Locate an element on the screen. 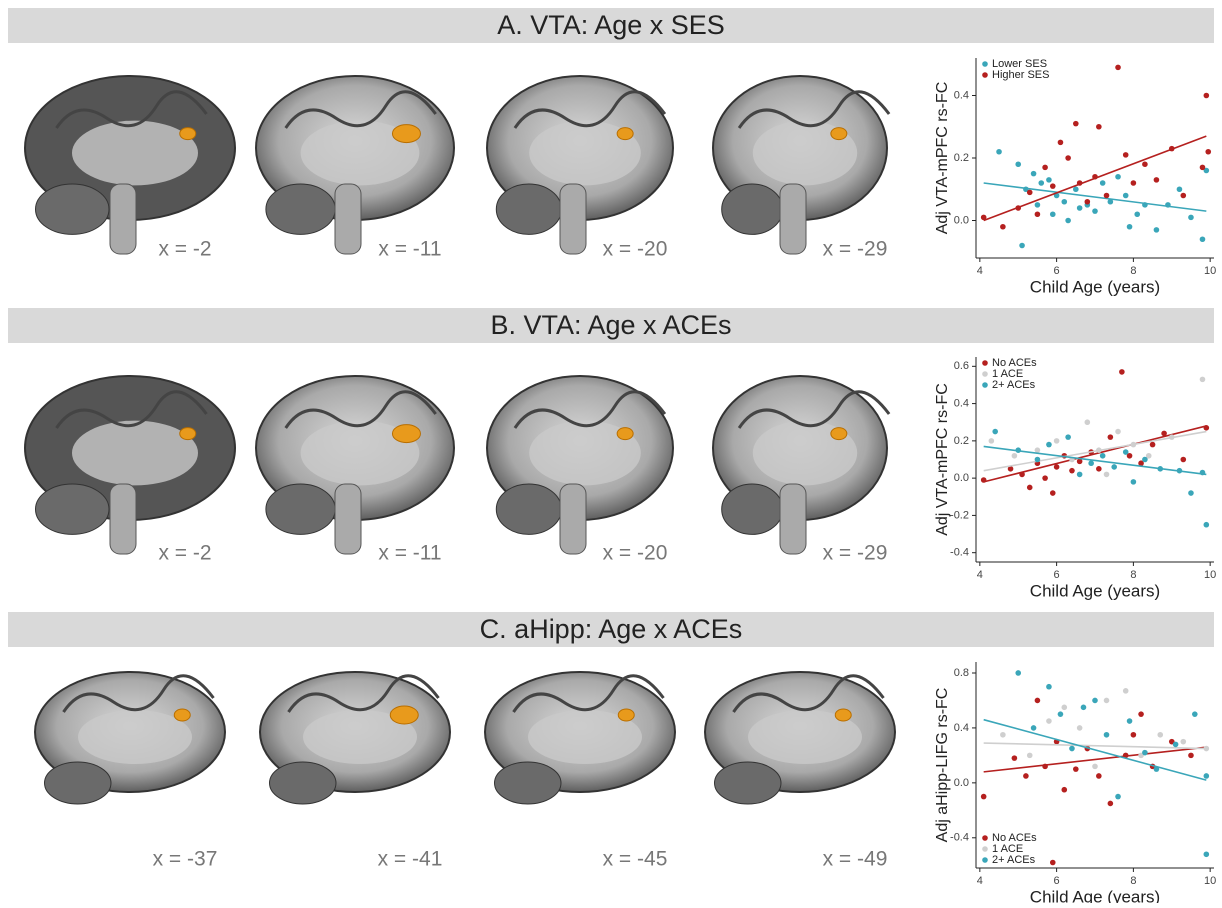 This screenshot has height=908, width=1222. legend-label: 1 ACE is located at coordinates (1007, 374).